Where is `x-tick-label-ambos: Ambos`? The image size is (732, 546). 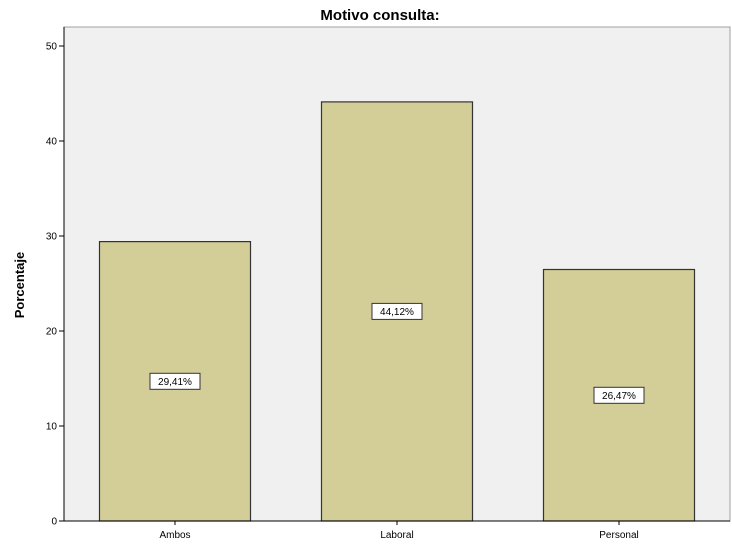 x-tick-label-ambos: Ambos is located at coordinates (174, 535).